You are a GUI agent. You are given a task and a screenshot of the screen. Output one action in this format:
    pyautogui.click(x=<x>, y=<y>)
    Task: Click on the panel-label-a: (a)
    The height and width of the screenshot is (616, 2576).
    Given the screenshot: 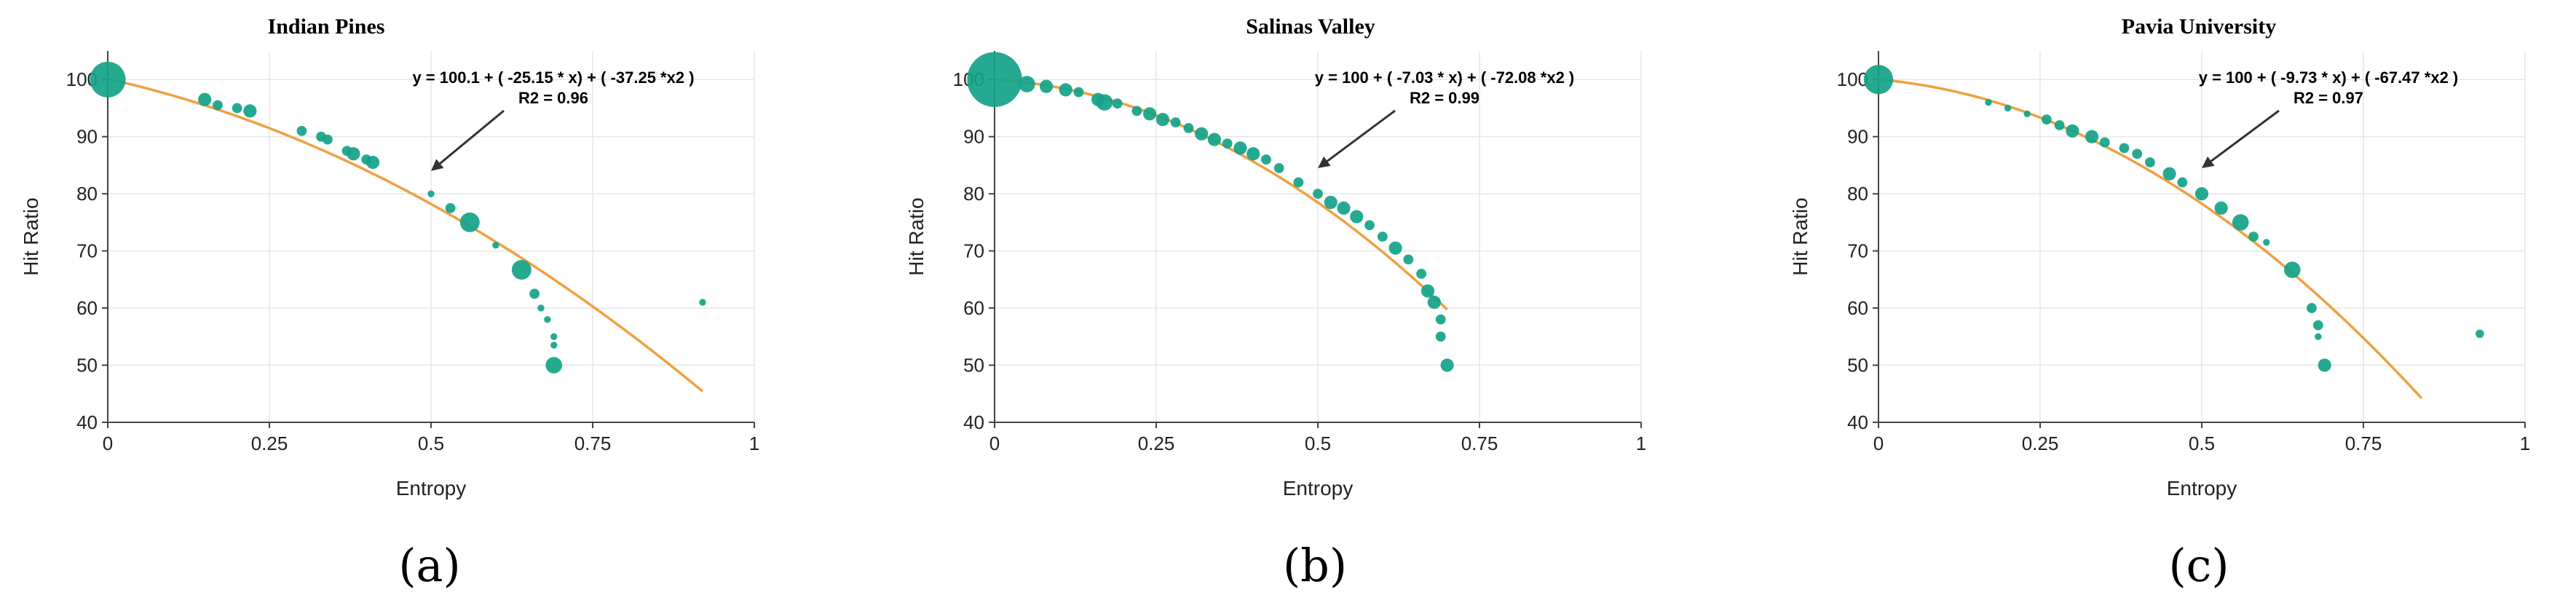 What is the action you would take?
    pyautogui.click(x=429, y=566)
    